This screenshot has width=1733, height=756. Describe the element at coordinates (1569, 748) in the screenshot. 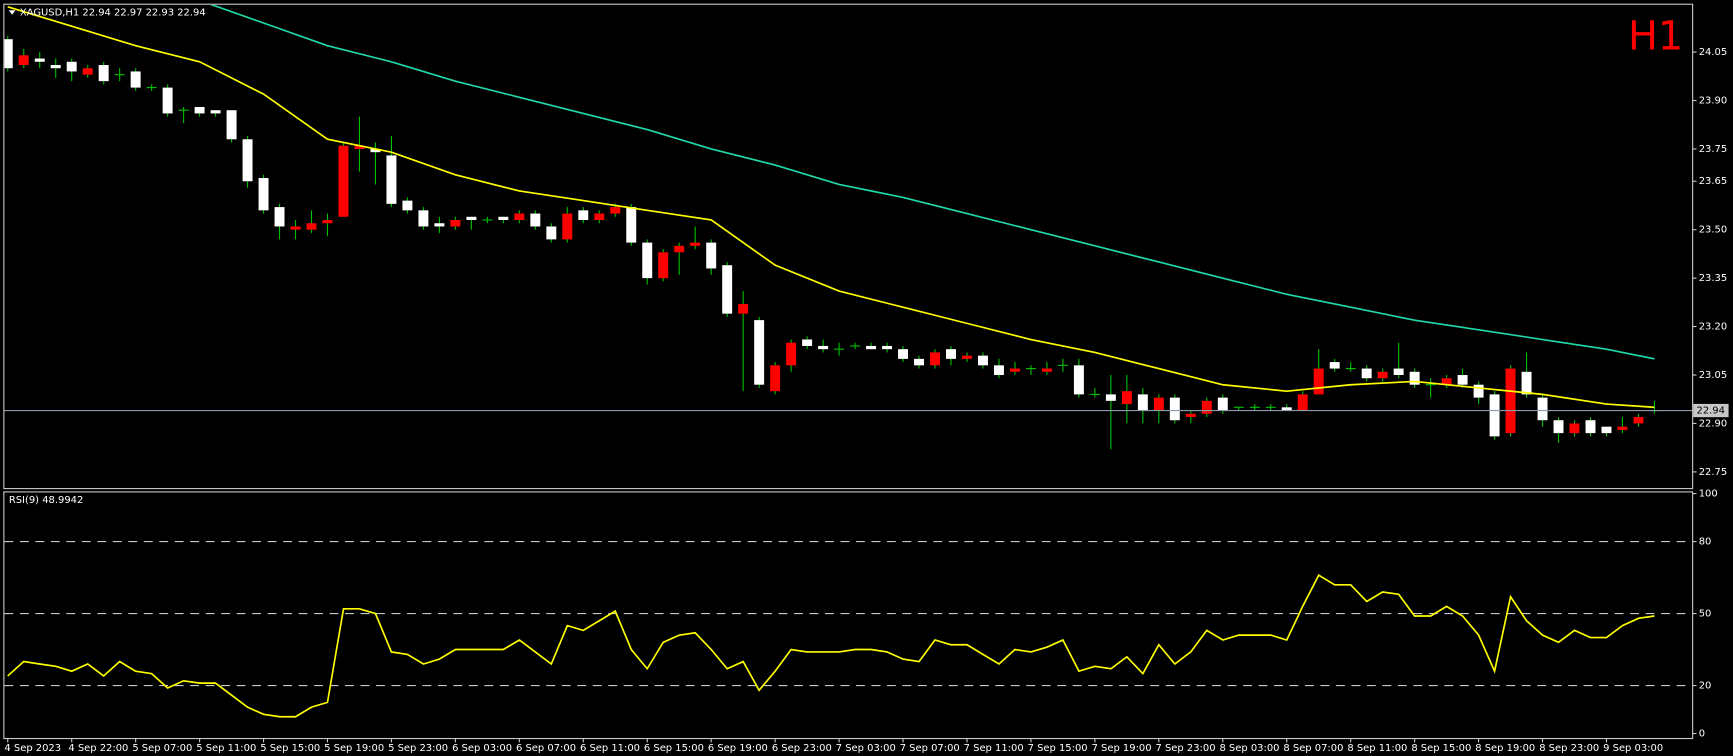

I see `x-tick-label: 8 Sep 23:00` at that location.